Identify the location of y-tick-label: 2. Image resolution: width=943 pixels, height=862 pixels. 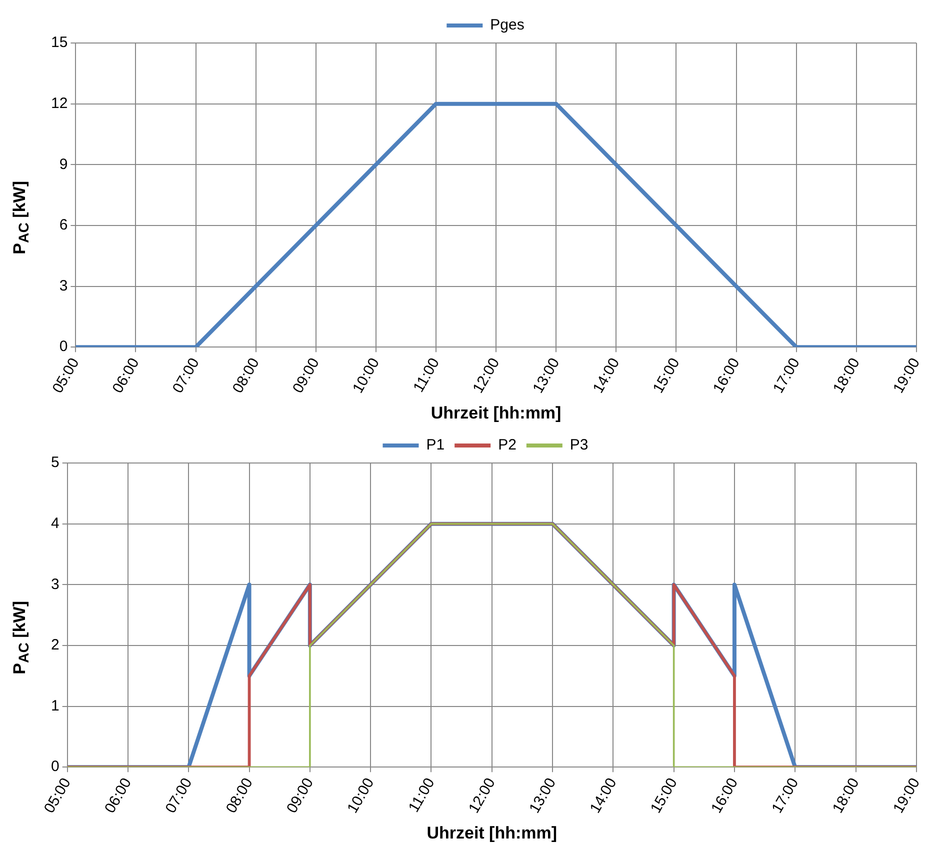
(55, 645).